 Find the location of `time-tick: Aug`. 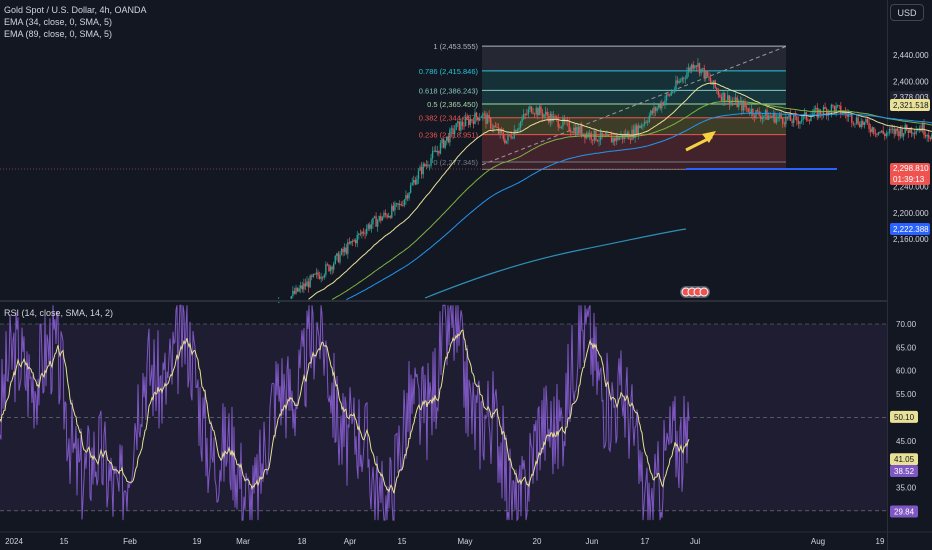

time-tick: Aug is located at coordinates (818, 541).